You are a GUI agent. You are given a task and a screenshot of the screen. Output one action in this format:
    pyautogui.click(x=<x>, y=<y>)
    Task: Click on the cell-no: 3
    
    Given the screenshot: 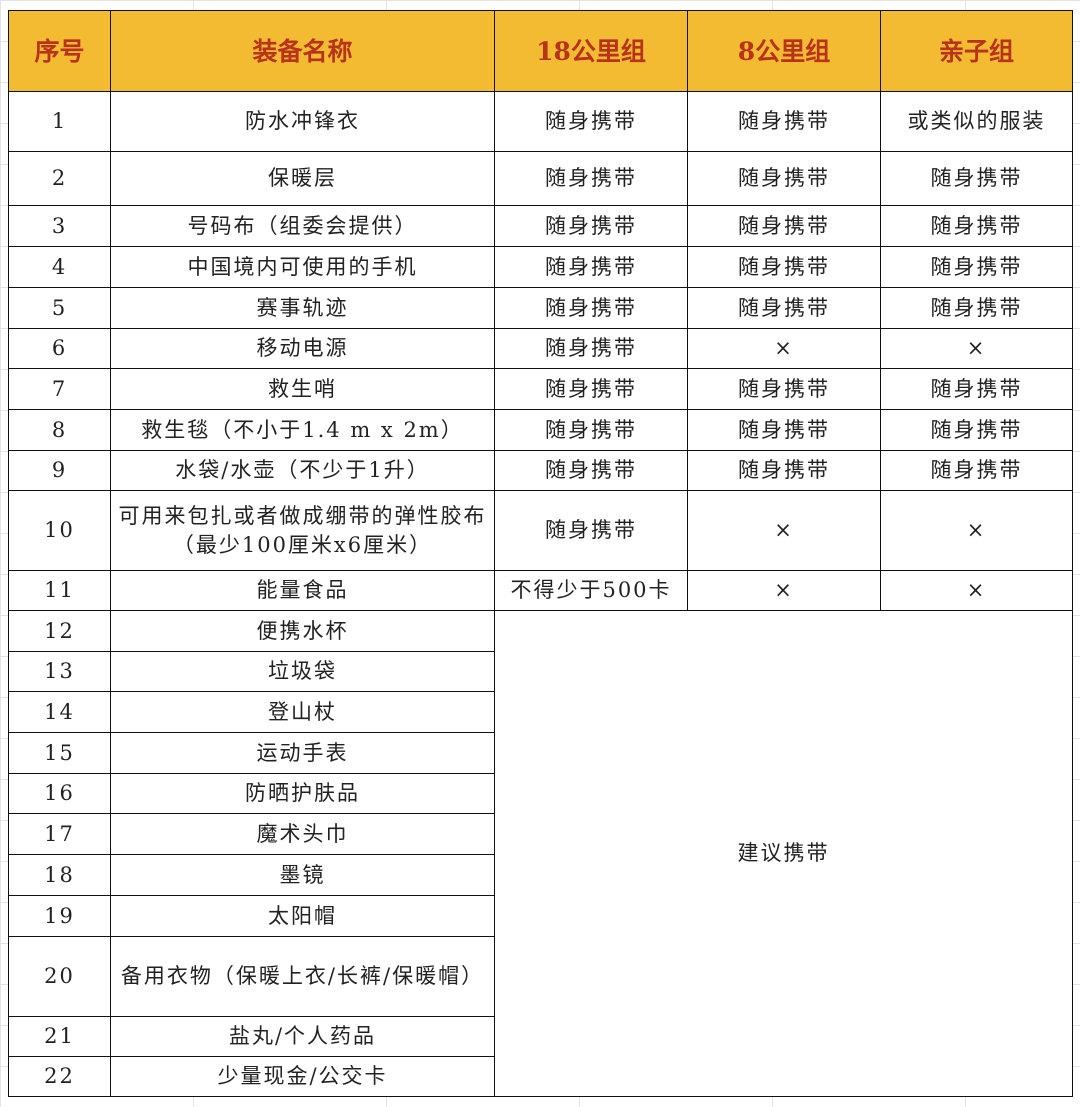 What is the action you would take?
    pyautogui.click(x=59, y=226)
    